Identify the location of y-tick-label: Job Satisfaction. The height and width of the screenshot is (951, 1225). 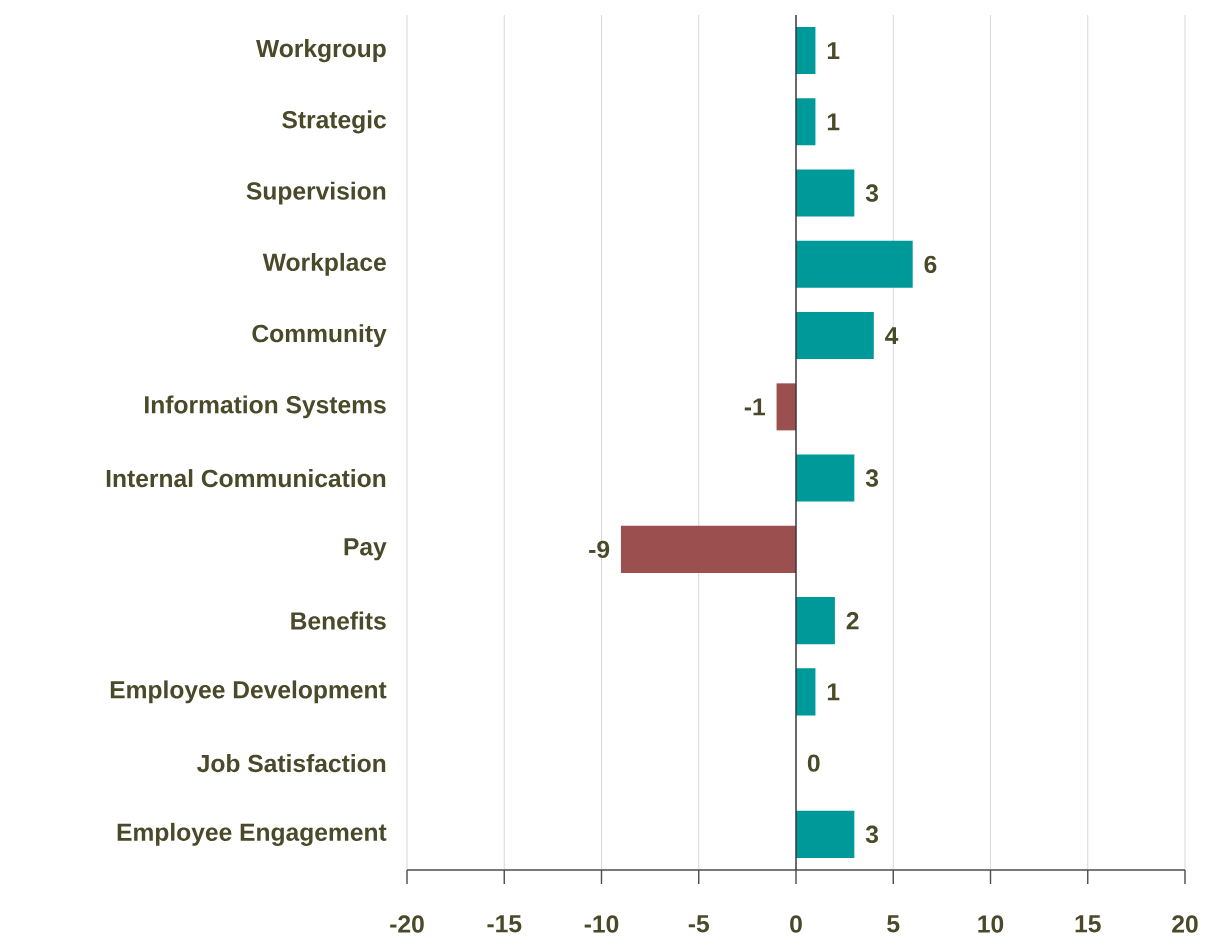
(291, 763).